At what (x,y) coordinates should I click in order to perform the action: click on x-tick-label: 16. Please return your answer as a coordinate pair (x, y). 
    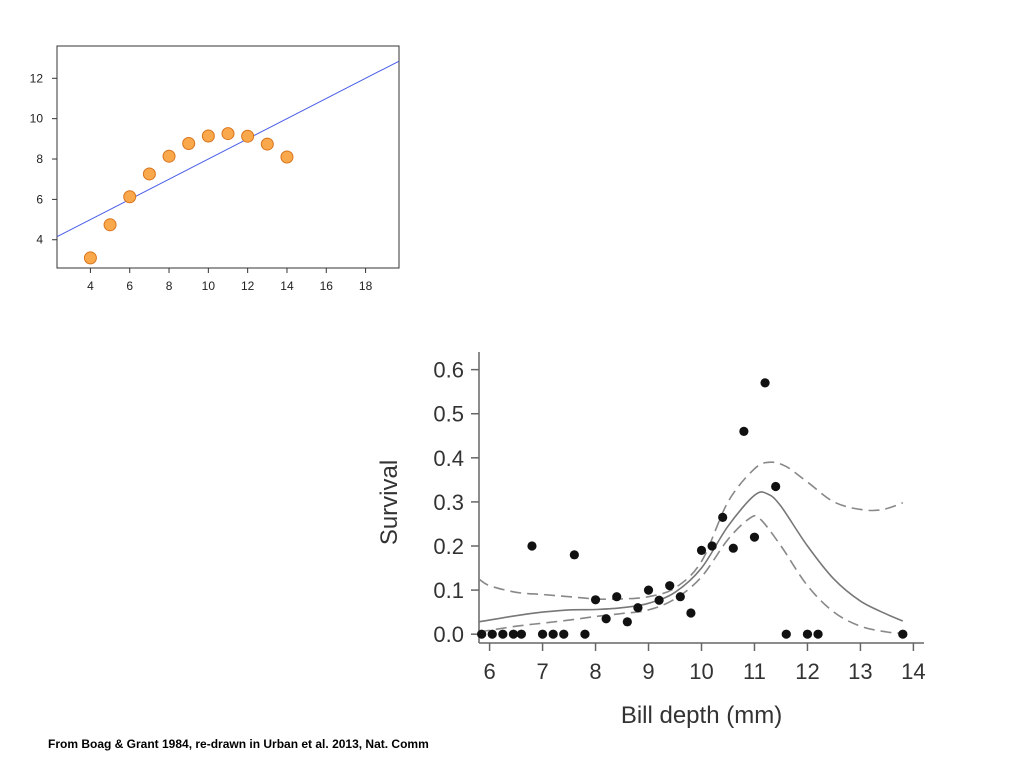
    Looking at the image, I should click on (327, 286).